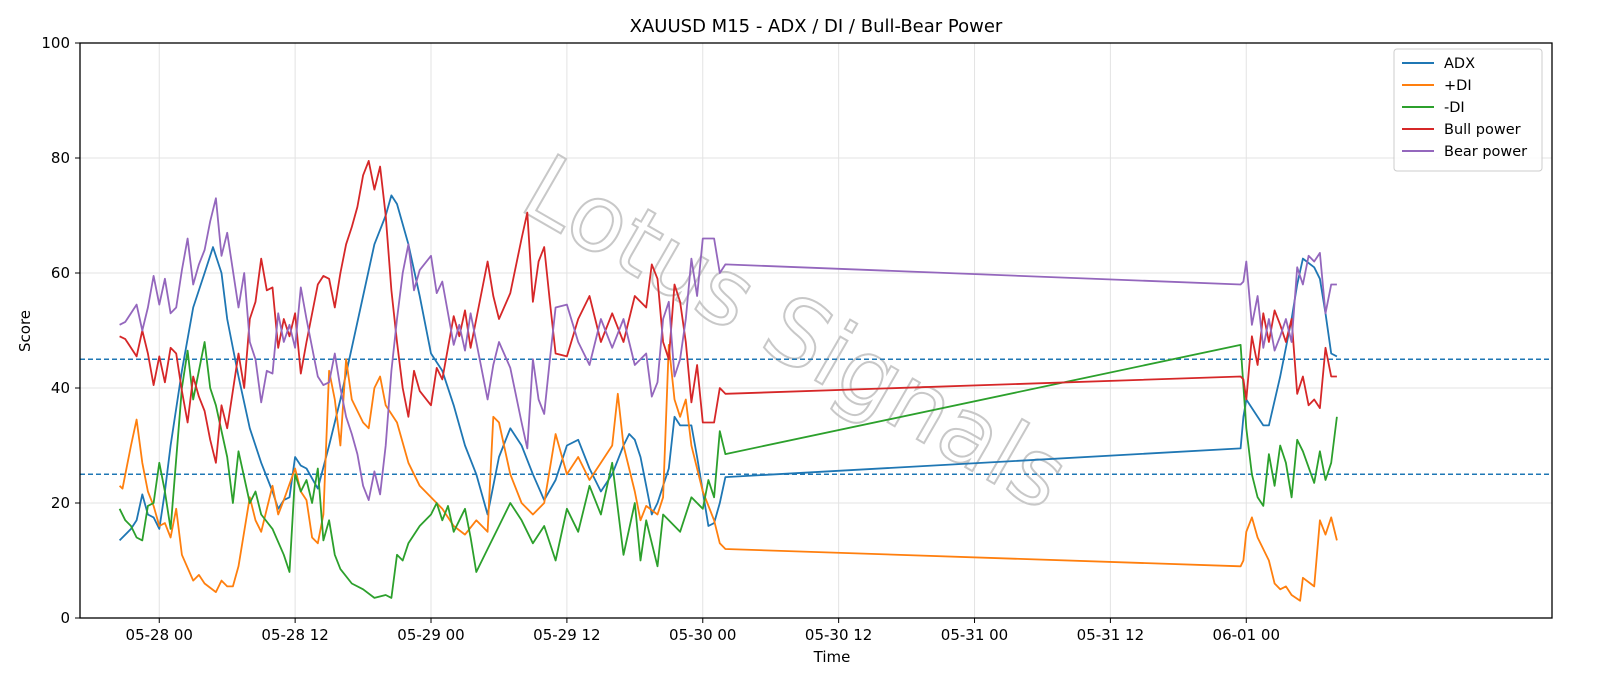 This screenshot has width=1600, height=686. What do you see at coordinates (55, 43) in the screenshot?
I see `y-tick-label: 100` at bounding box center [55, 43].